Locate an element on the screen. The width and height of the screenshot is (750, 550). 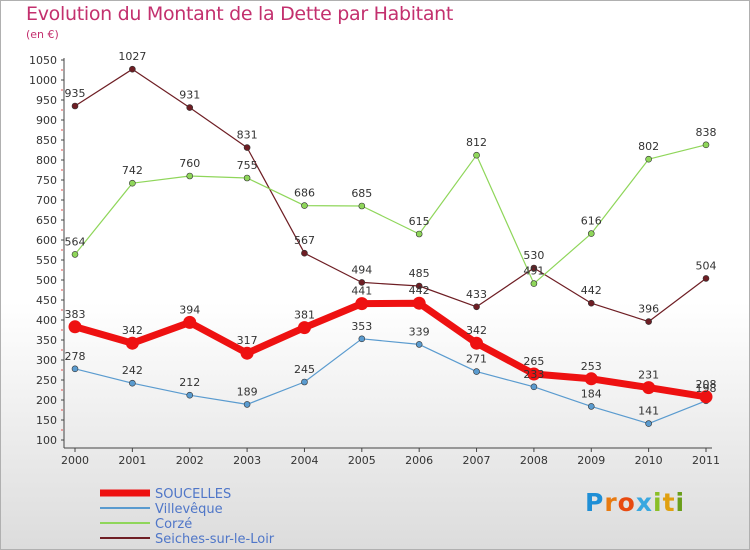
x-tick-label: 2000 is located at coordinates (75, 460).